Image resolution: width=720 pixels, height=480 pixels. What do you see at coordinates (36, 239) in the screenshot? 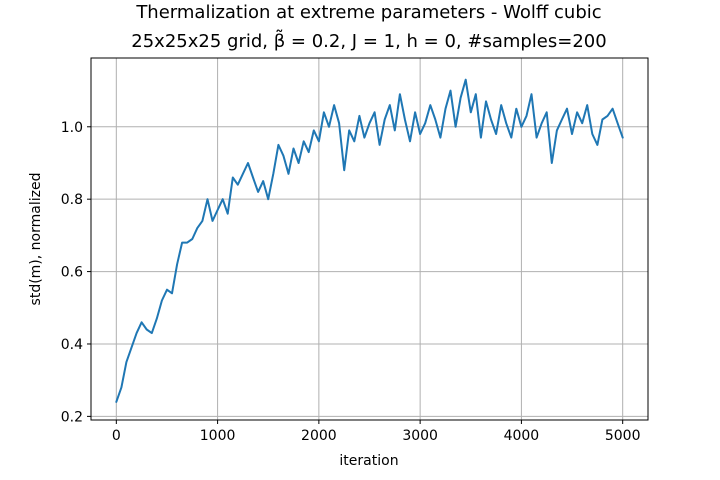
I see `y-axis-label: std(m), normalized` at bounding box center [36, 239].